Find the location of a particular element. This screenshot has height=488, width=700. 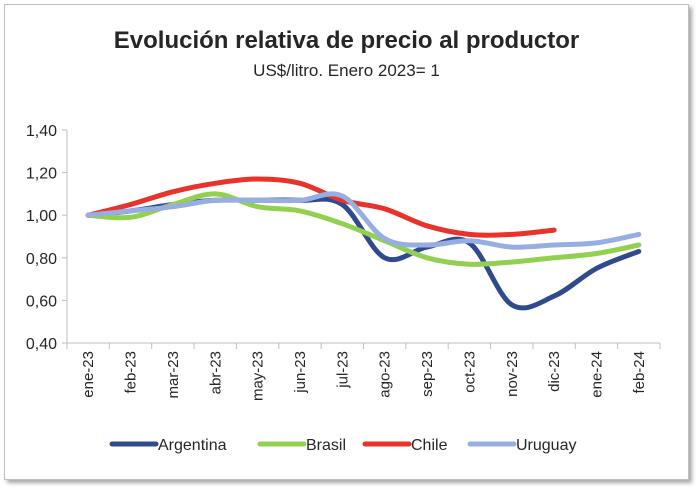

series-line-uruguay is located at coordinates (363, 220).